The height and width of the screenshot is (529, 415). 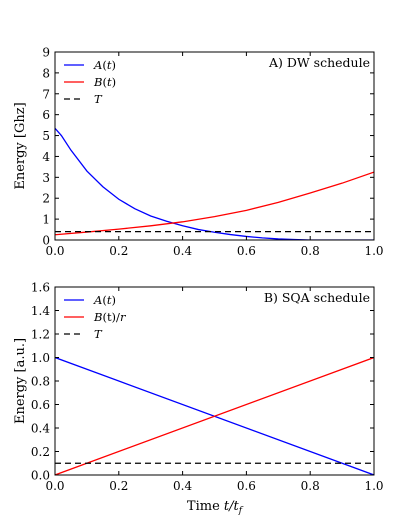 I want to click on panel2-ytick-label: 0.2, so click(x=40, y=452).